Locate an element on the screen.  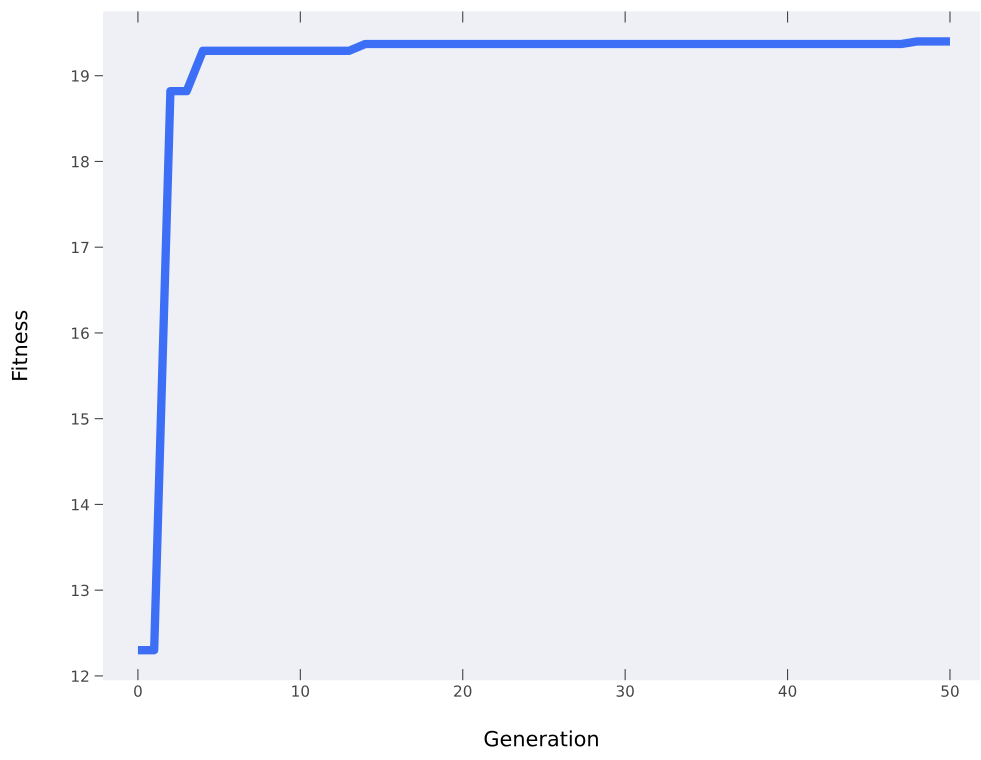
x-tick-label: 10 is located at coordinates (301, 691).